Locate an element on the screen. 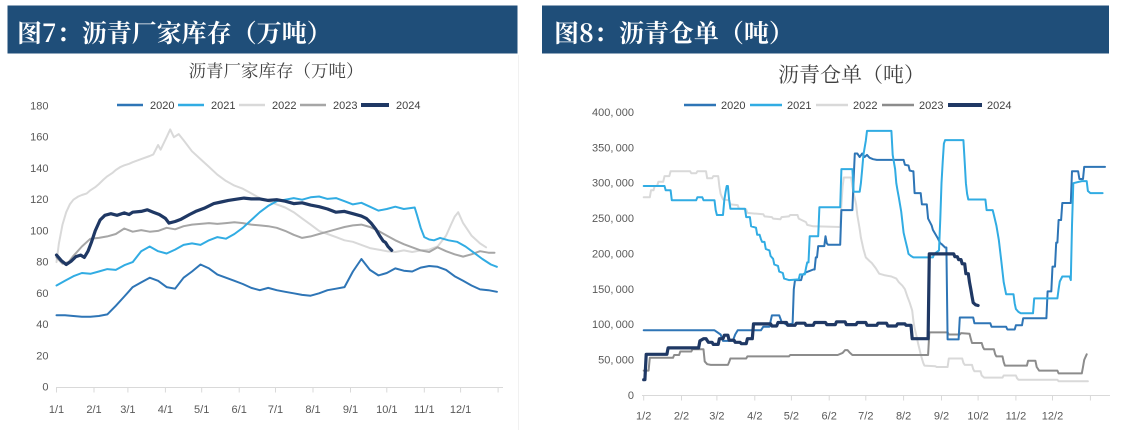 The width and height of the screenshot is (1138, 430). svg-text: 9/1 is located at coordinates (350, 410).